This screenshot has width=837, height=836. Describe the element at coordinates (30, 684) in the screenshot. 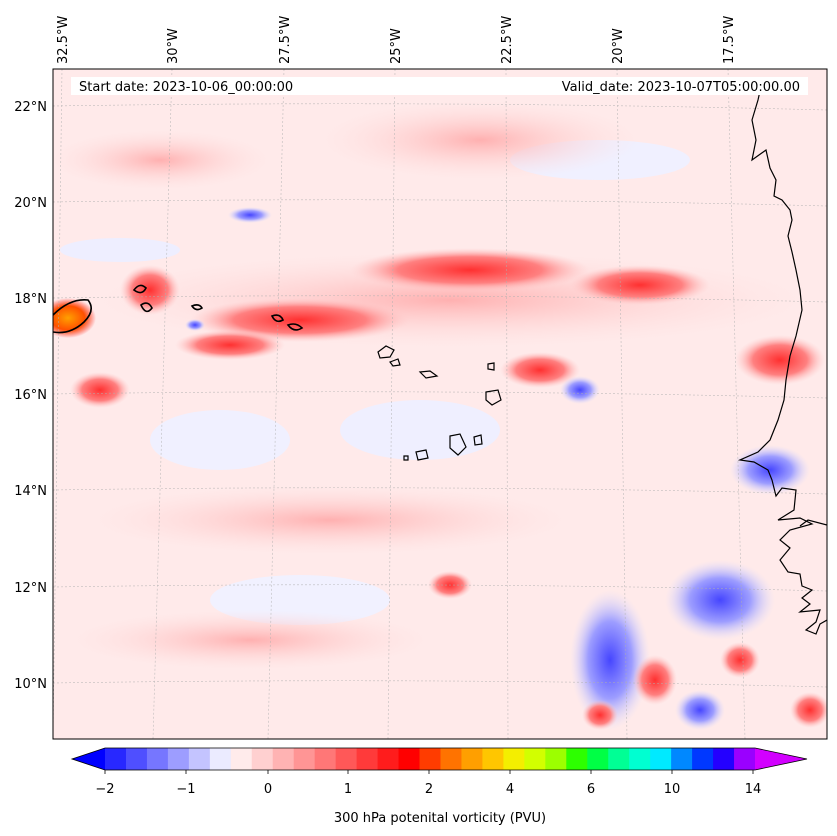

I see `lat-label: 10°N` at that location.